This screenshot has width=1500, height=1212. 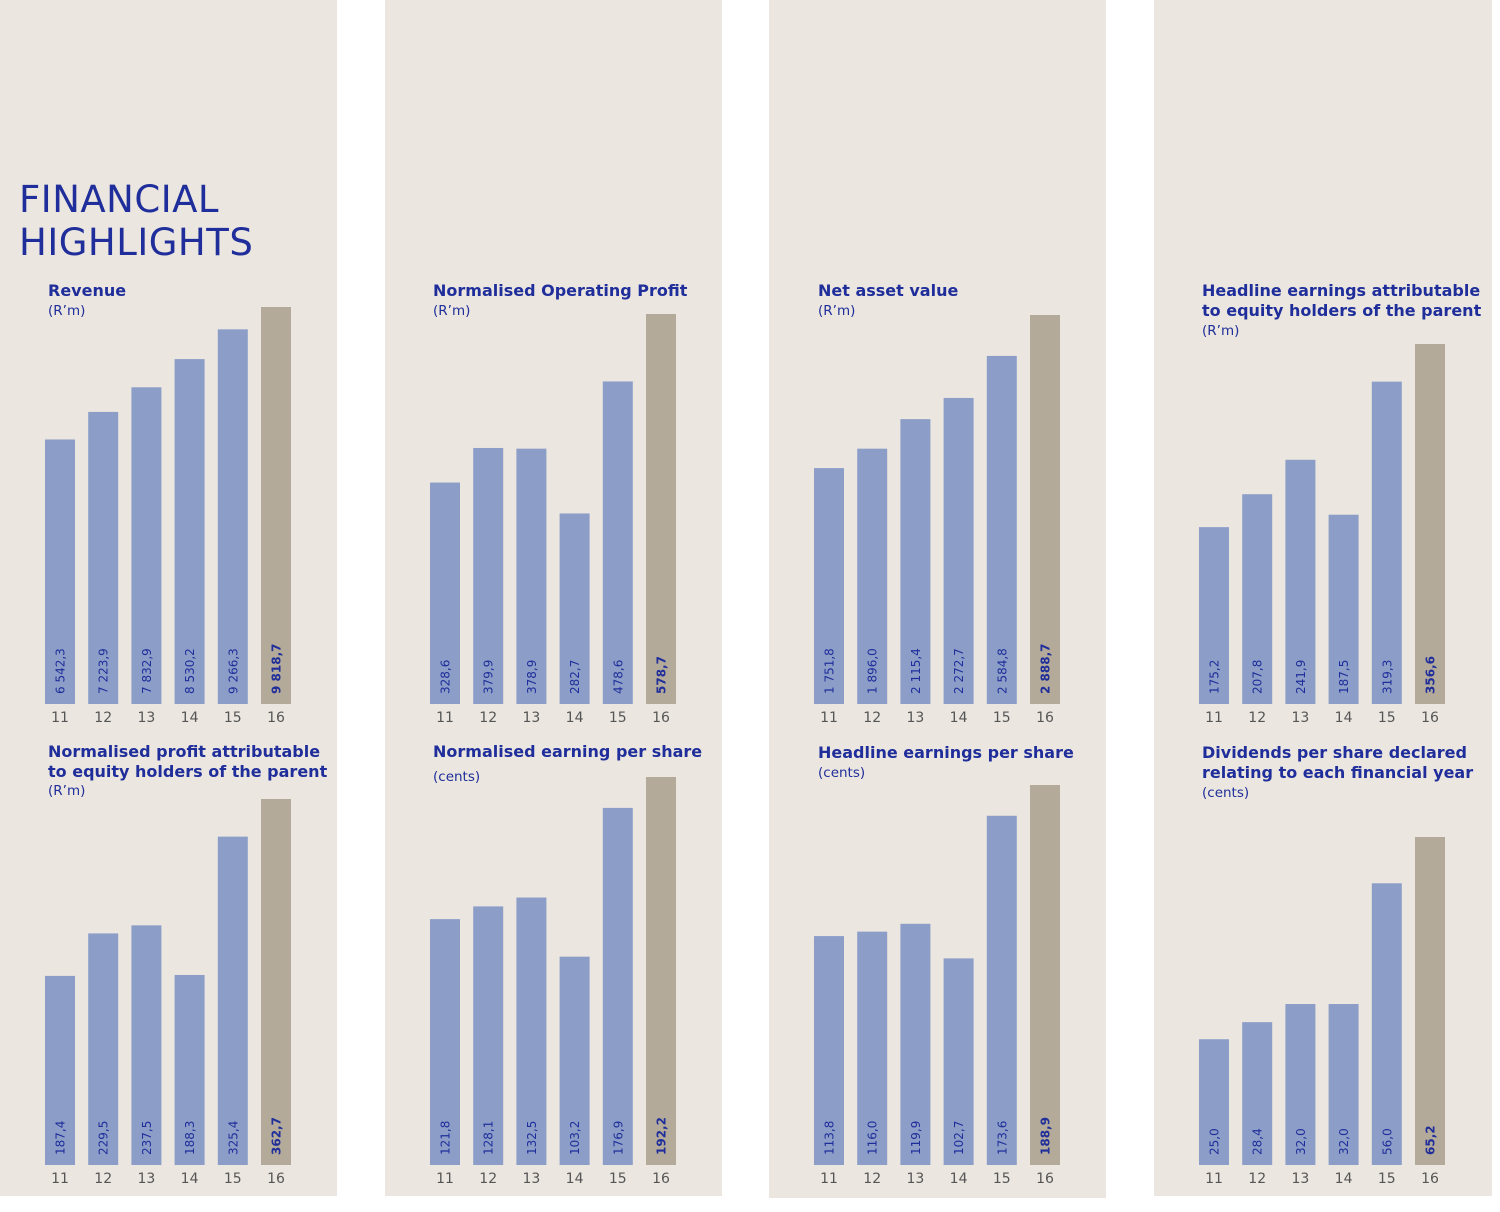 What do you see at coordinates (1387, 1141) in the screenshot?
I see `bar-value-label: 56,0` at bounding box center [1387, 1141].